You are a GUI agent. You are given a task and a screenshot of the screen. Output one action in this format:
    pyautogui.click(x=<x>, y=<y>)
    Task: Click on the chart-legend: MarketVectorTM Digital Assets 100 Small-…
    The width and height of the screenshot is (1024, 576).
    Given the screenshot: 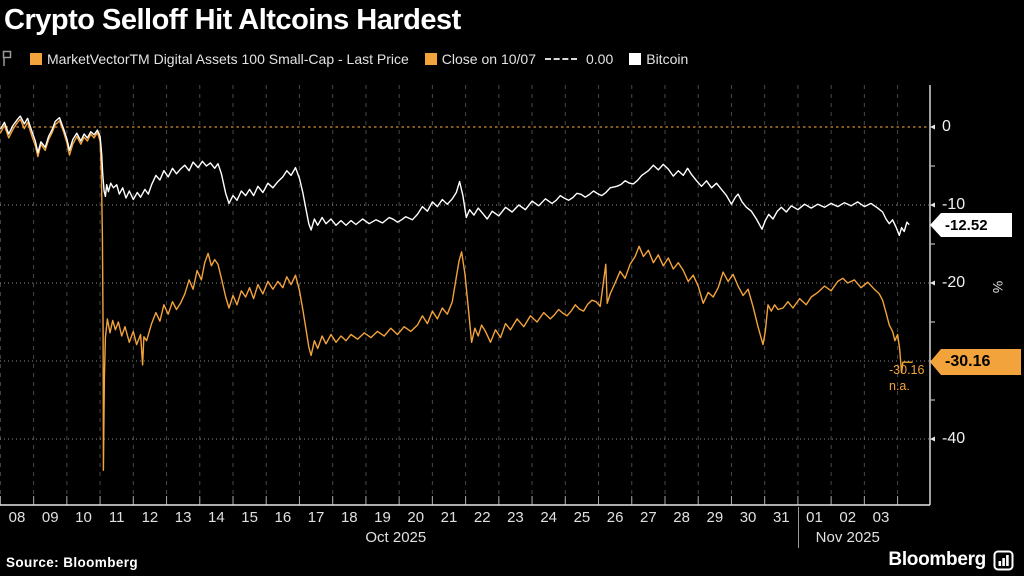 What is the action you would take?
    pyautogui.click(x=345, y=58)
    